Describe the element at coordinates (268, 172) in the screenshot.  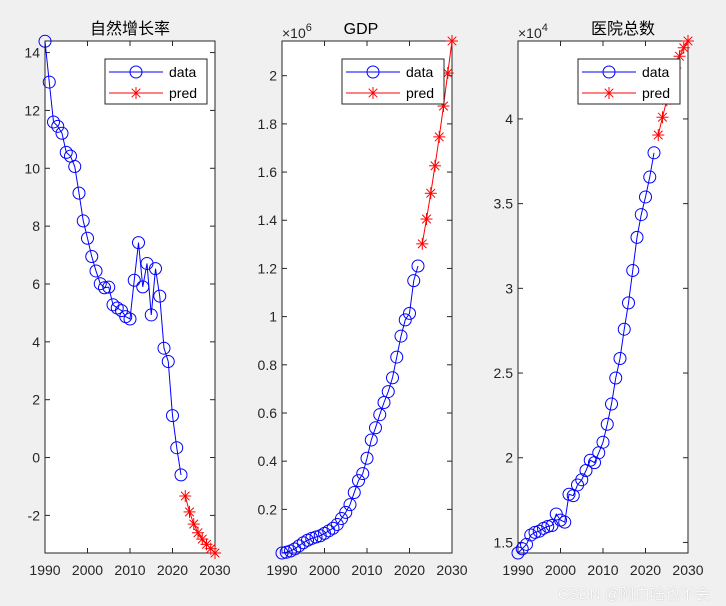
I see `y-tick-label: 1.6` at that location.